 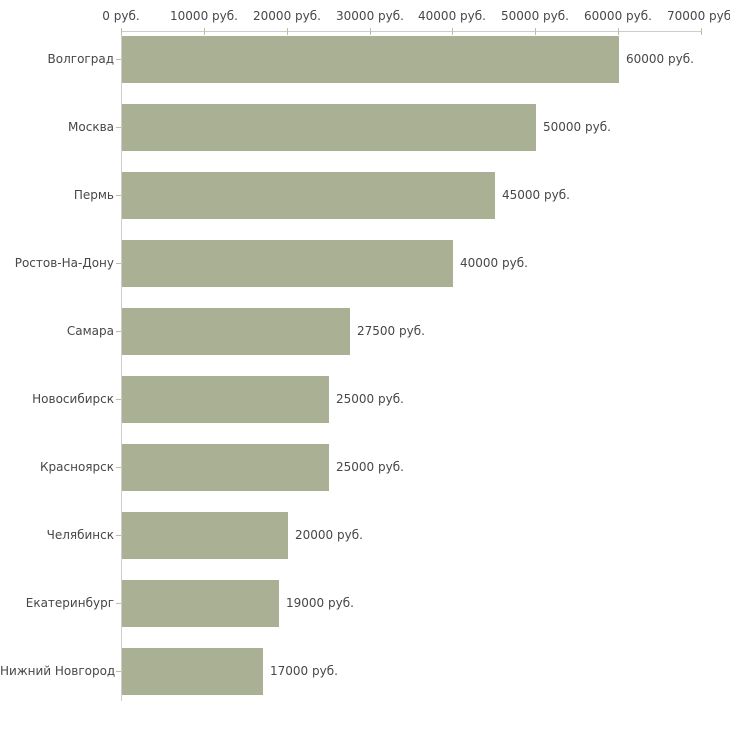 What do you see at coordinates (121, 16) in the screenshot?
I see `x-axis-tick-label: 0 руб.` at bounding box center [121, 16].